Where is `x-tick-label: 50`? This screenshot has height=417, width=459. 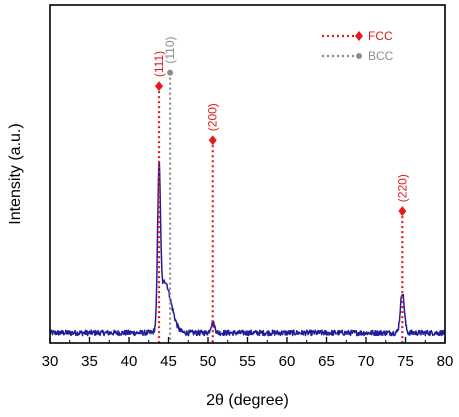
x-tick-label: 50 is located at coordinates (208, 361).